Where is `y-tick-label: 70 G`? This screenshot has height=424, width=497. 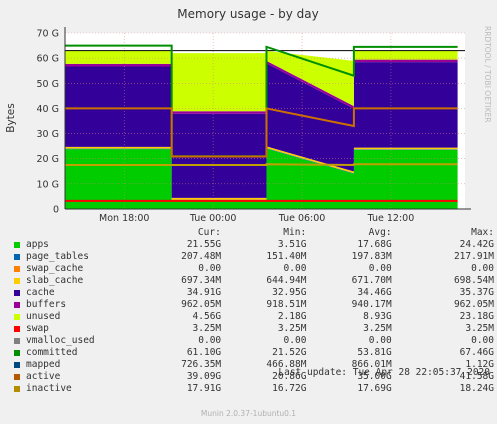
y-tick-label: 70 G is located at coordinates (48, 34).